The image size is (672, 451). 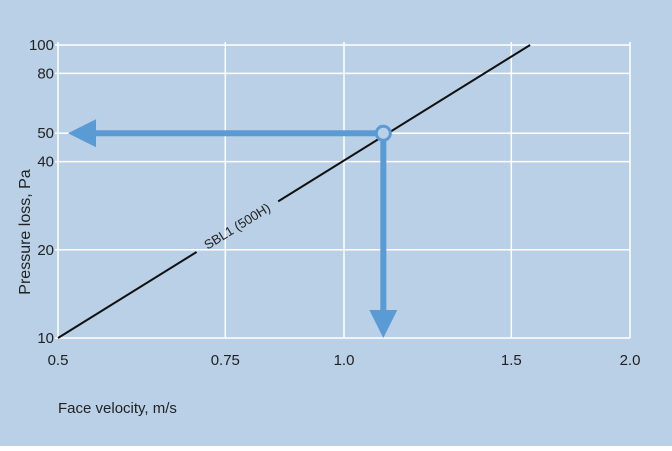 I want to click on y-tick-label-0: 10, so click(x=45, y=338).